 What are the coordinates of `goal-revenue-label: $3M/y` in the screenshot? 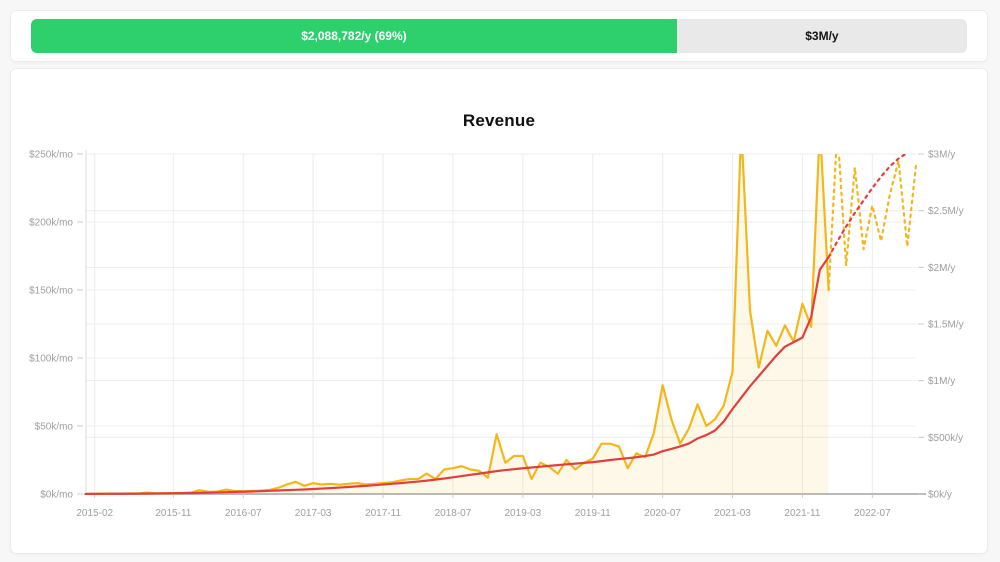 It's located at (822, 36).